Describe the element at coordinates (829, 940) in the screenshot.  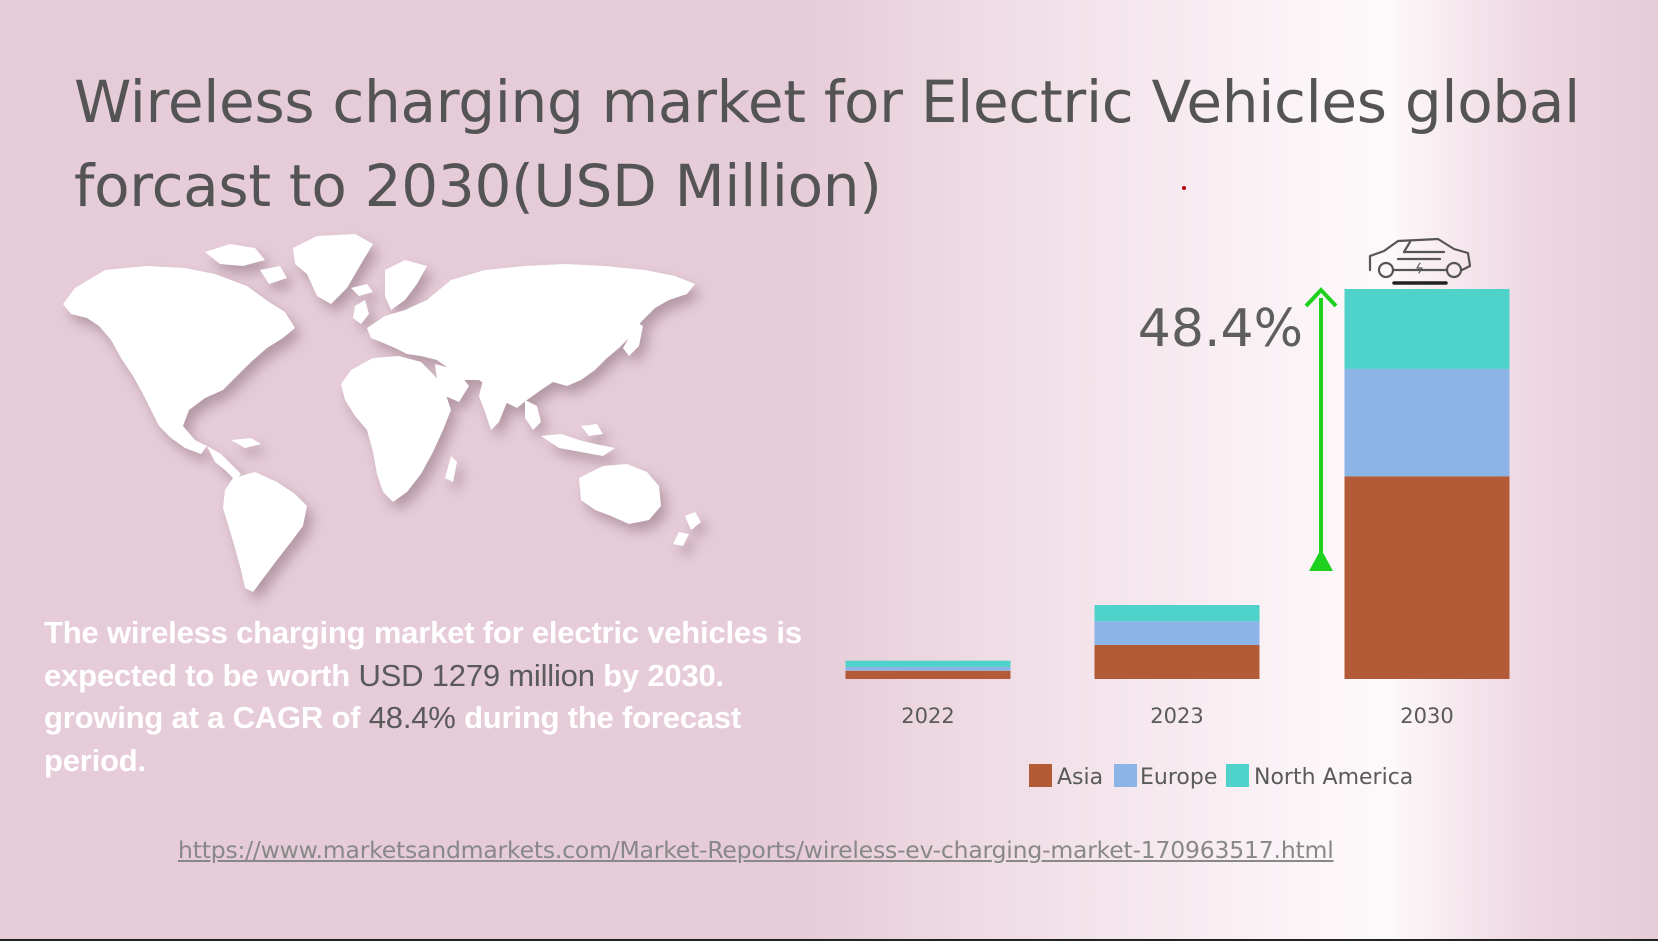
I see `bottom-border` at that location.